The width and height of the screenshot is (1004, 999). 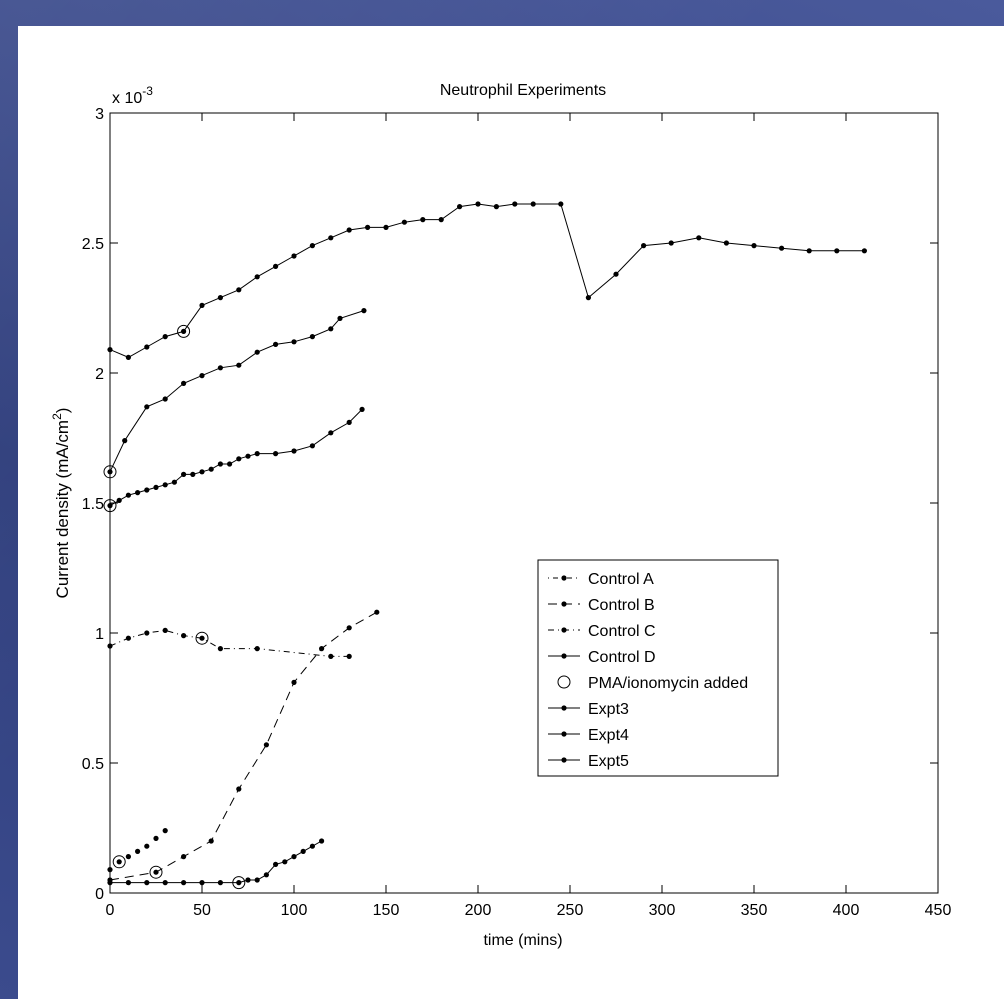 I want to click on y-multiplier: x 10-3, so click(x=132, y=95).